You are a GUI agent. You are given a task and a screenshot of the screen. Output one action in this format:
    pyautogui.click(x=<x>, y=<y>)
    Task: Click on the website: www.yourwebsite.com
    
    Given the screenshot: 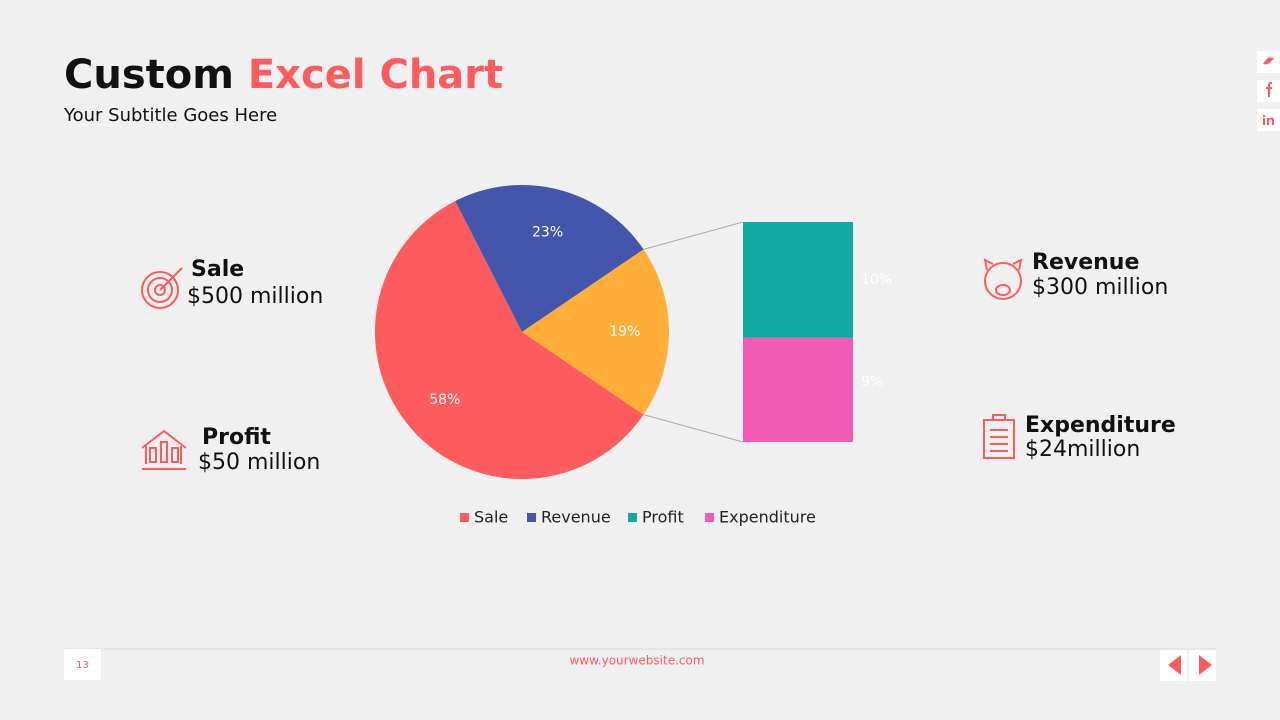 What is the action you would take?
    pyautogui.click(x=636, y=661)
    